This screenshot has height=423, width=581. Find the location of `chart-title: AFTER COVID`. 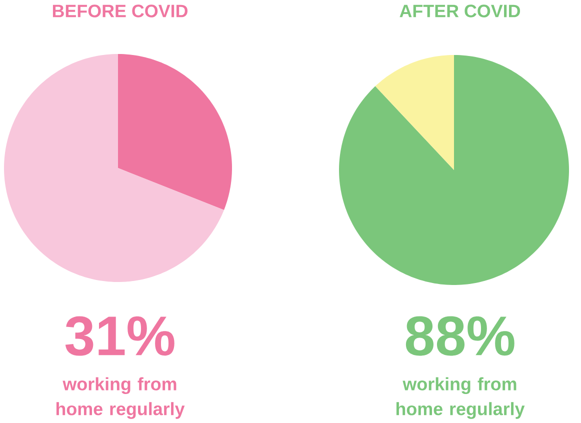

chart-title: AFTER COVID is located at coordinates (460, 11).